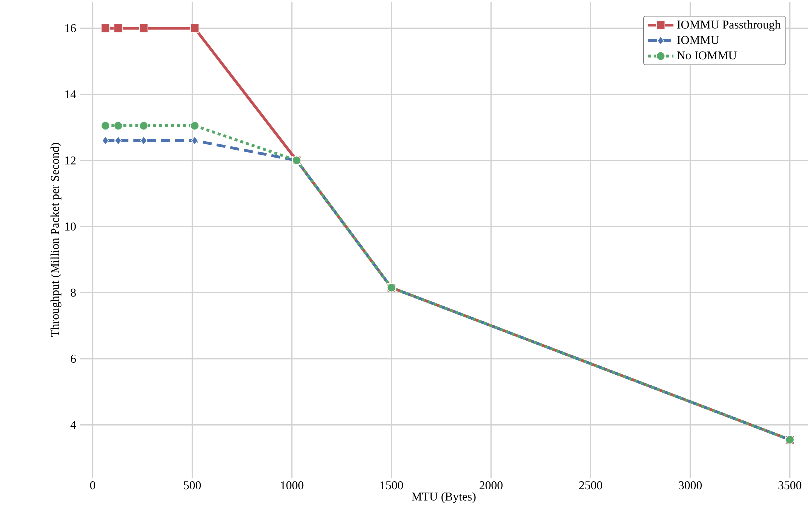  Describe the element at coordinates (71, 226) in the screenshot. I see `y-tick-label: 10` at that location.